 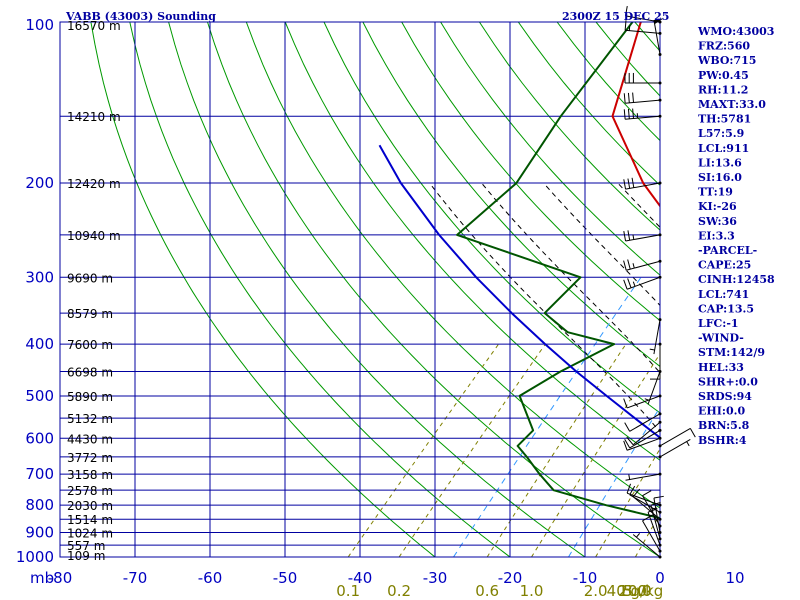 I want to click on wind-barb-layer, so click(x=659, y=282).